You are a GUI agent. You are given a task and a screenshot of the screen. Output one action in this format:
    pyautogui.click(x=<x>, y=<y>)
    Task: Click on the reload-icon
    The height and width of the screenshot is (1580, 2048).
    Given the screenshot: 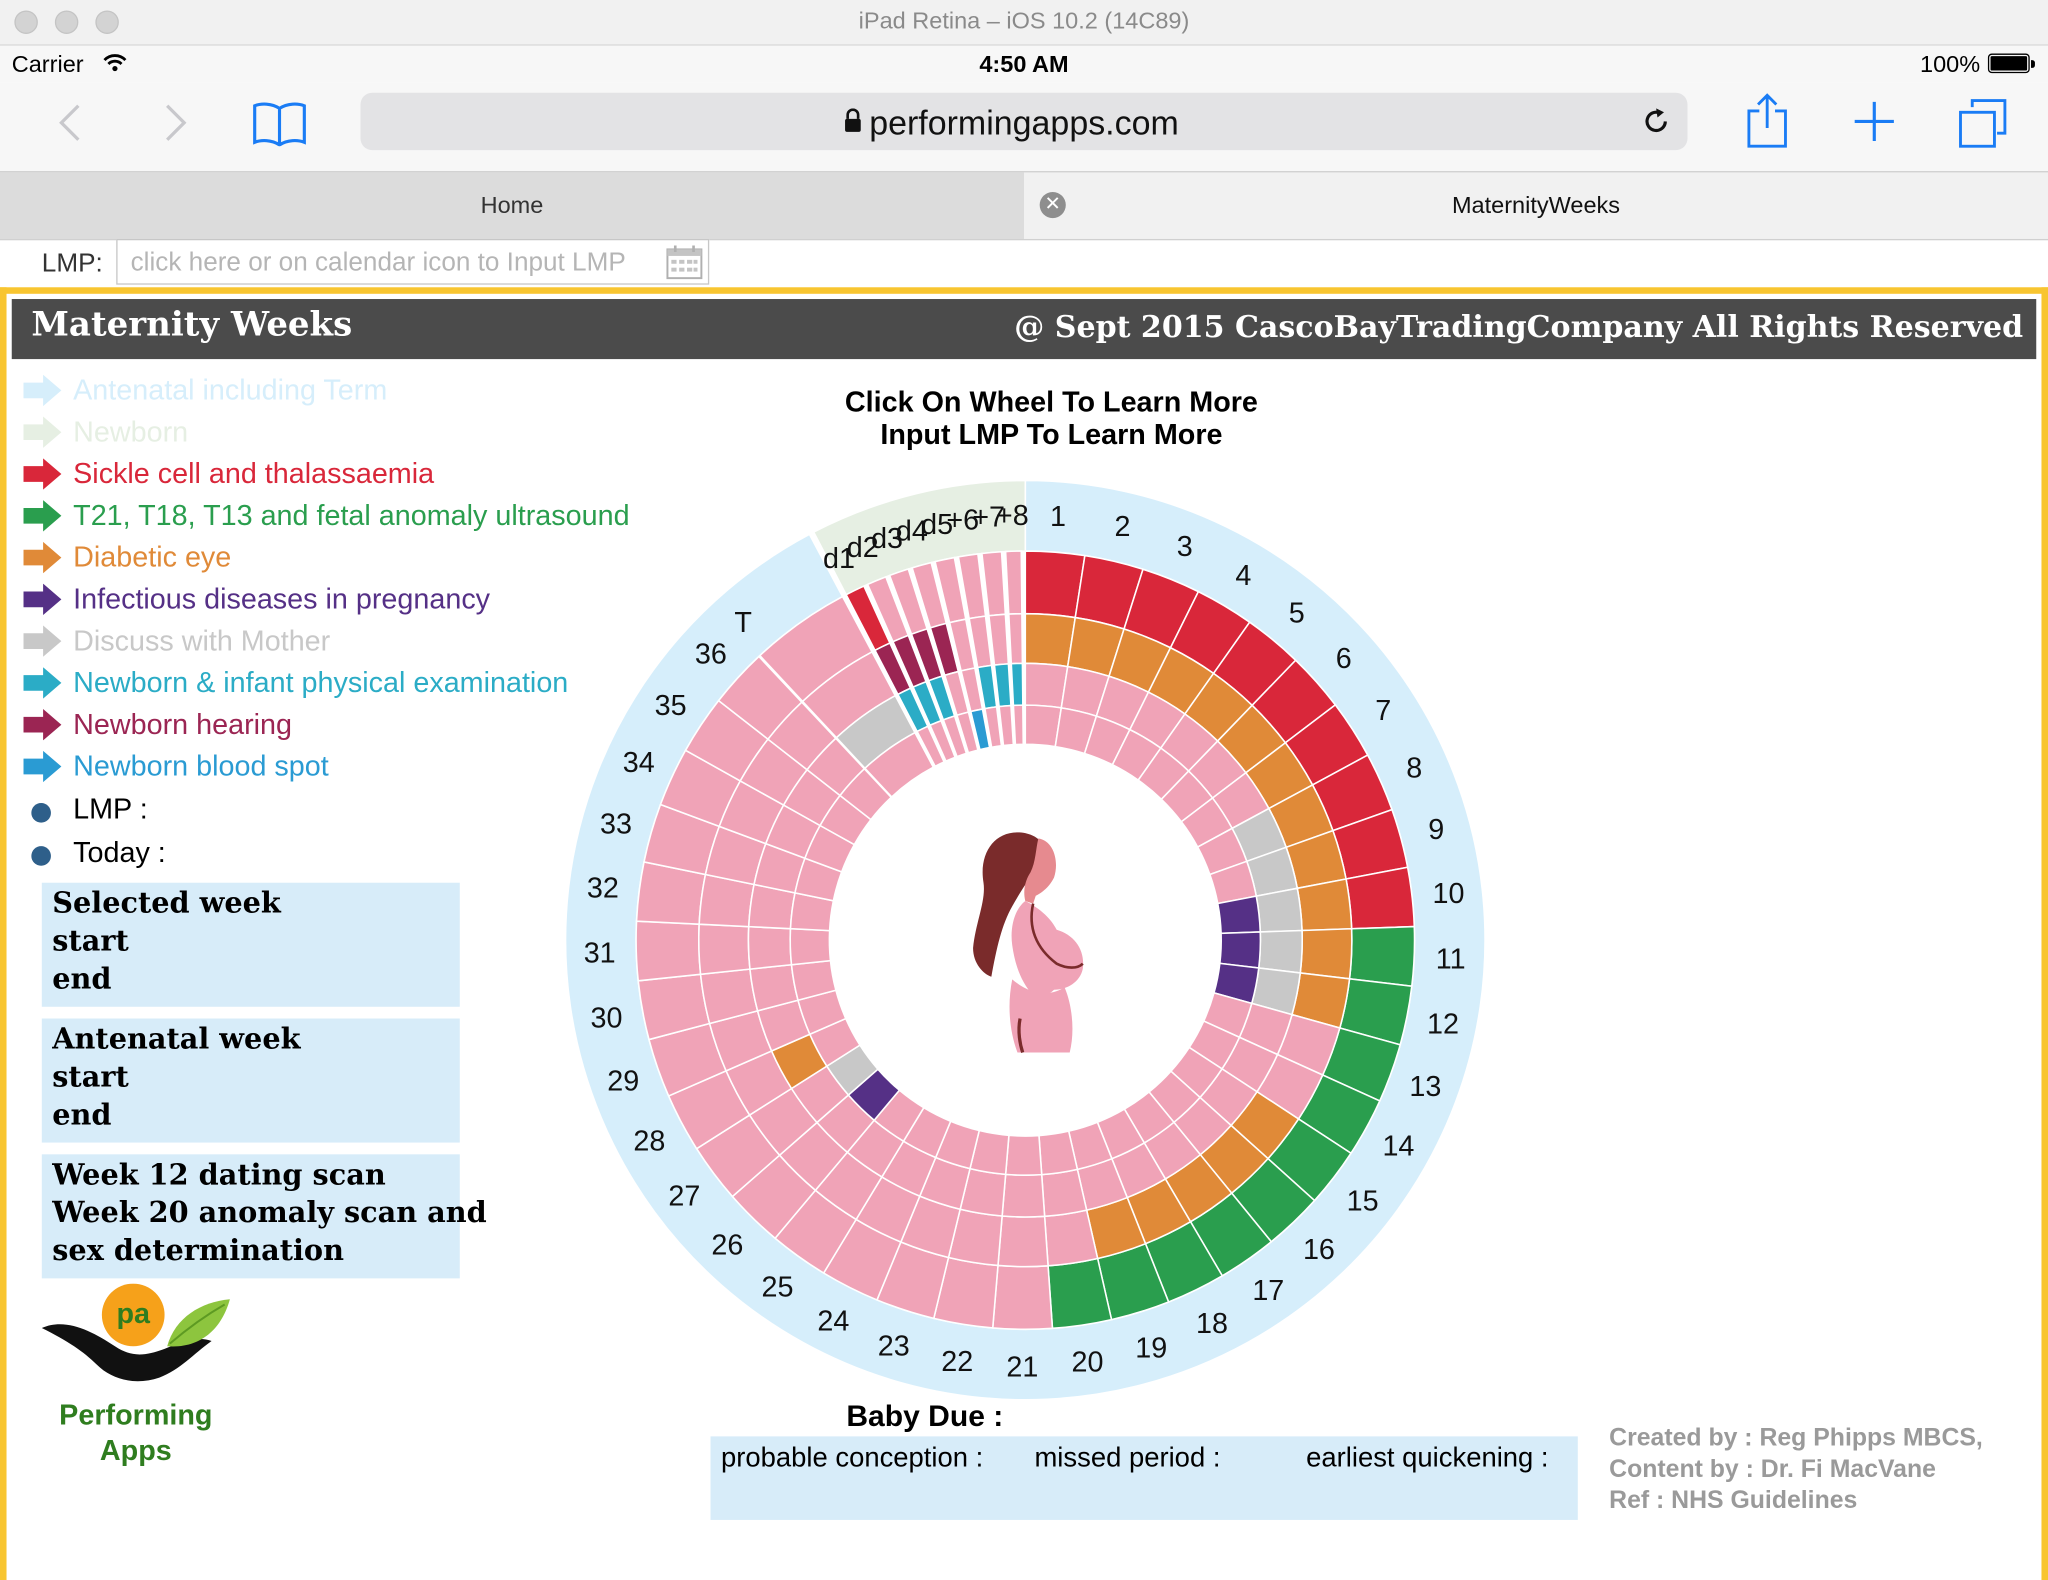 What is the action you would take?
    pyautogui.click(x=1655, y=121)
    